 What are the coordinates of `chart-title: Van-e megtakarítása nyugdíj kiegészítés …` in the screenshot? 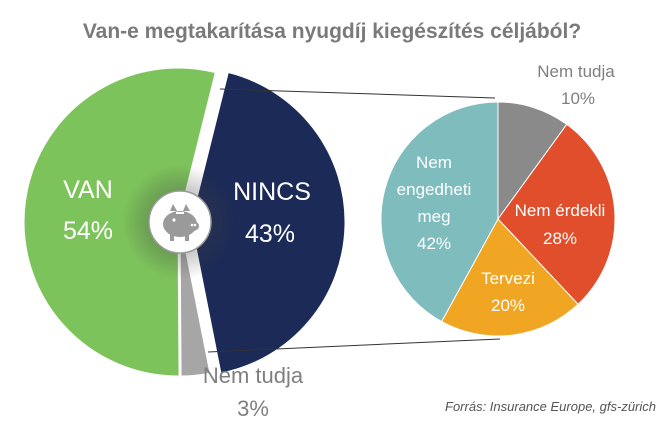 It's located at (332, 31).